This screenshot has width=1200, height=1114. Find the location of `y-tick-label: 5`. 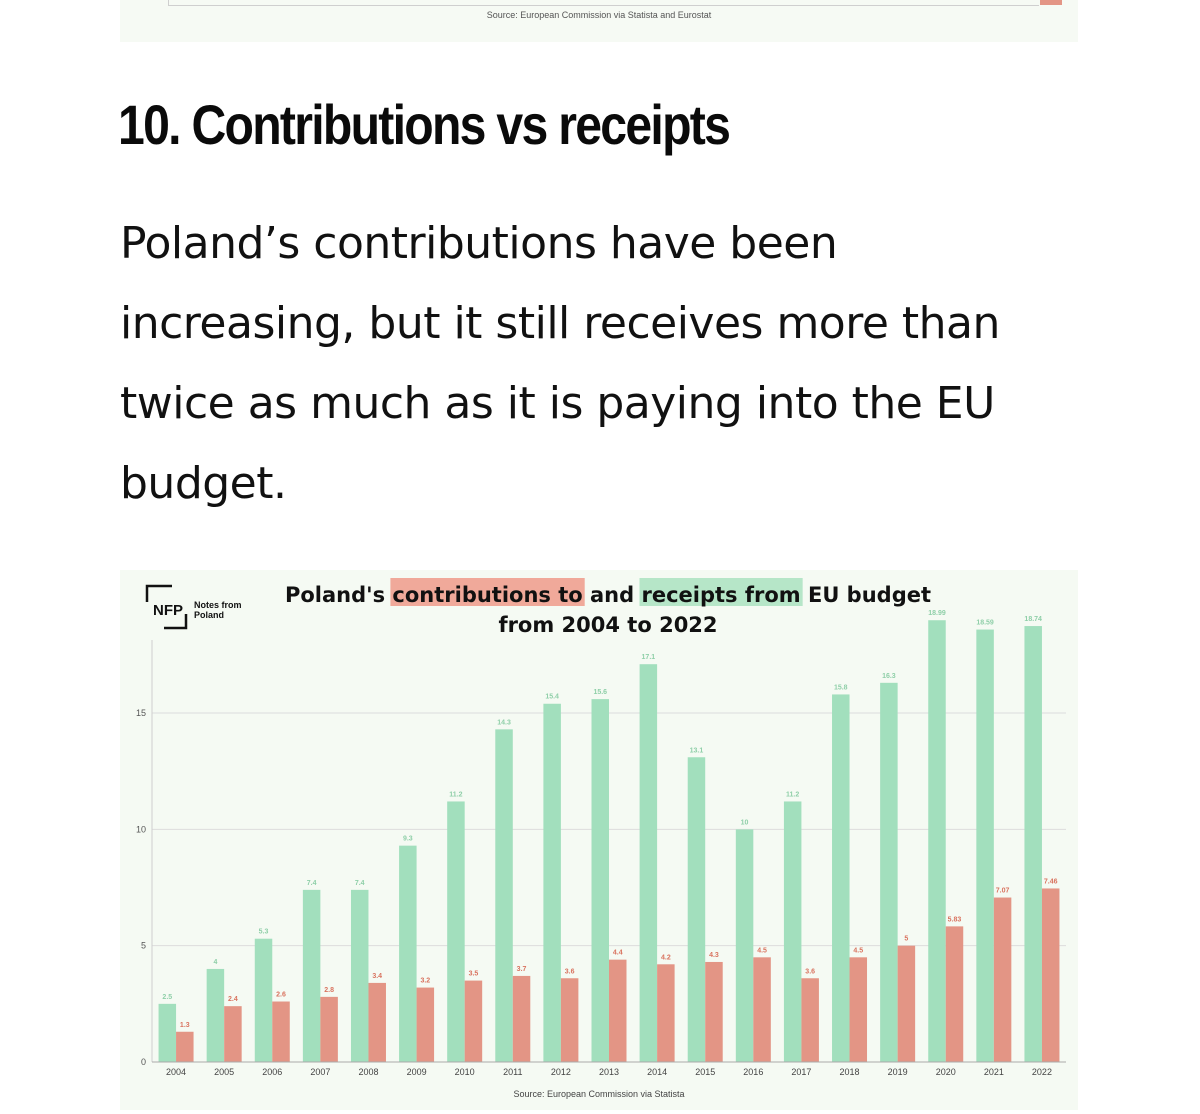

y-tick-label: 5 is located at coordinates (143, 946).